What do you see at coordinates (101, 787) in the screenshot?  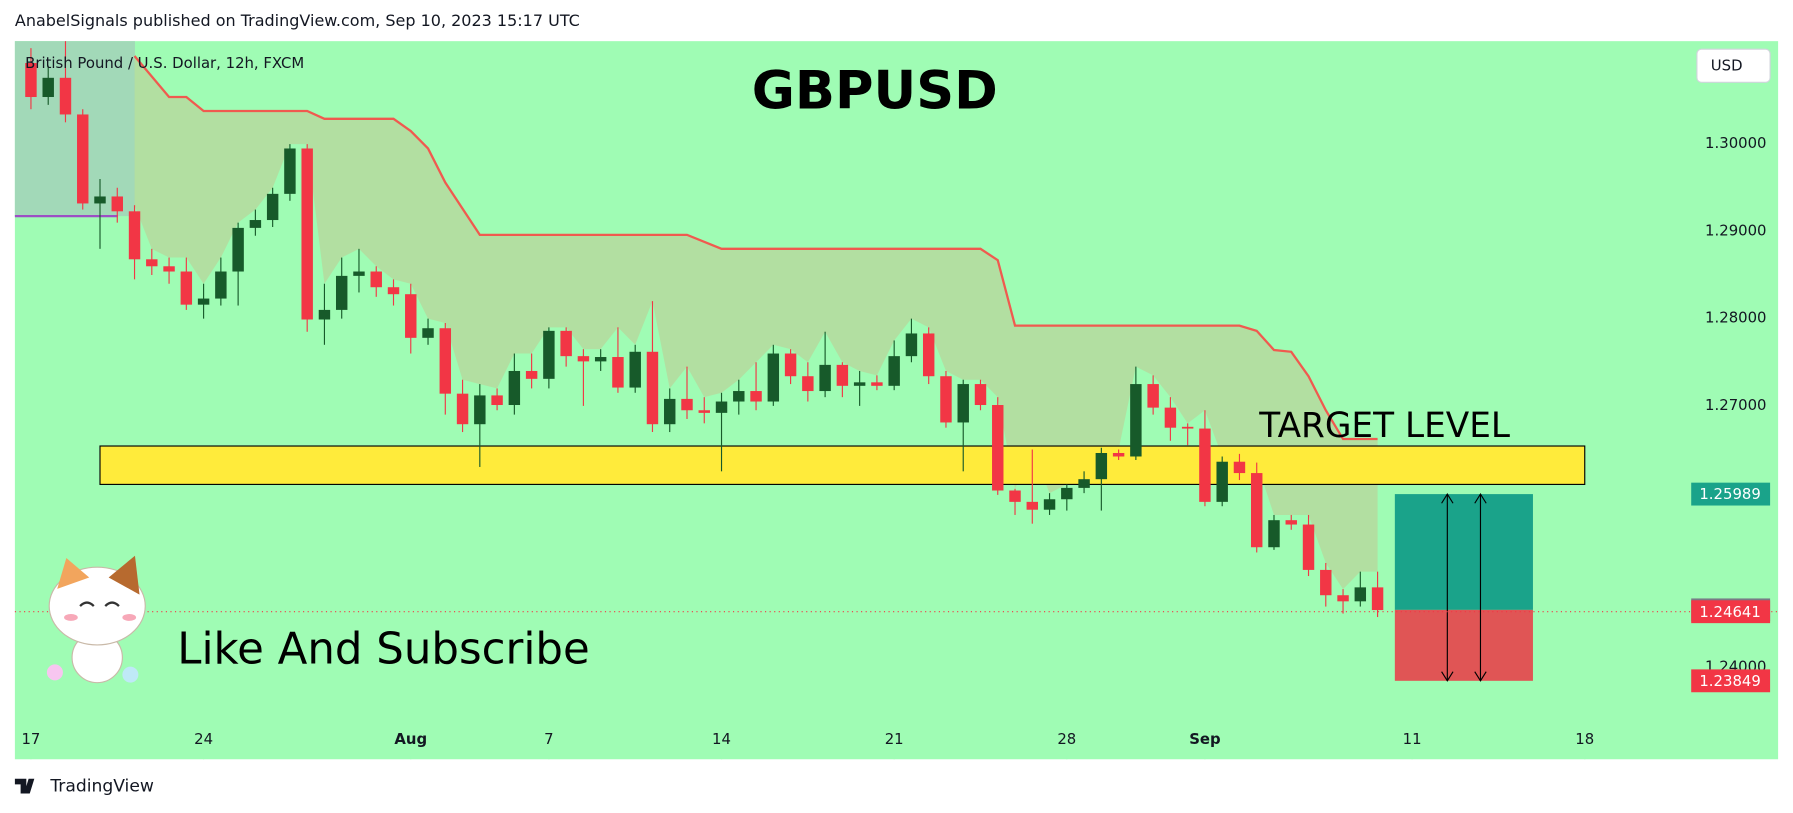 I see `footer: TradingView` at bounding box center [101, 787].